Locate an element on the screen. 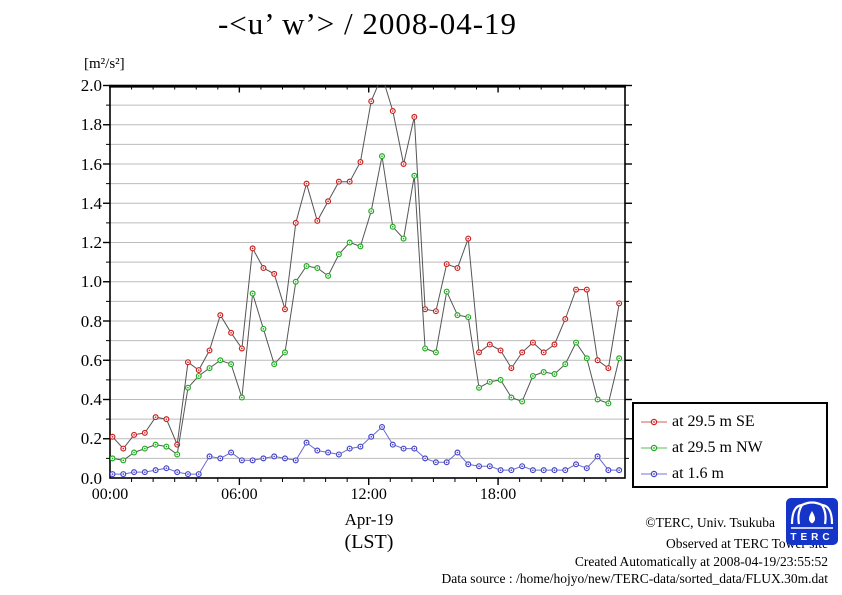 The width and height of the screenshot is (842, 595). series-at-1.6-m is located at coordinates (366, 450).